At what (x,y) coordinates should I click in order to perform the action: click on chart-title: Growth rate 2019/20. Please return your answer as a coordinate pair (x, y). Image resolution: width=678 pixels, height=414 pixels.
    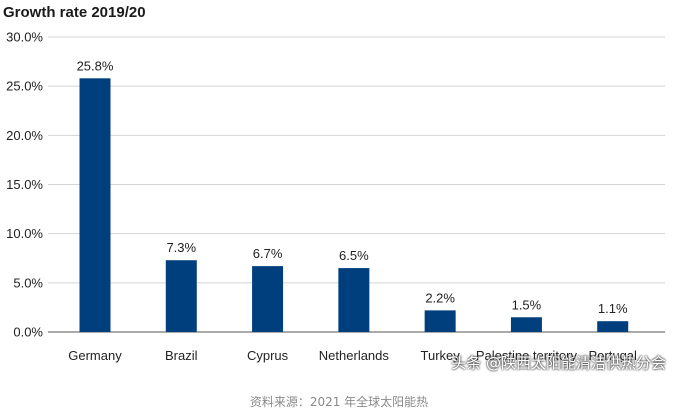
    Looking at the image, I should click on (74, 12).